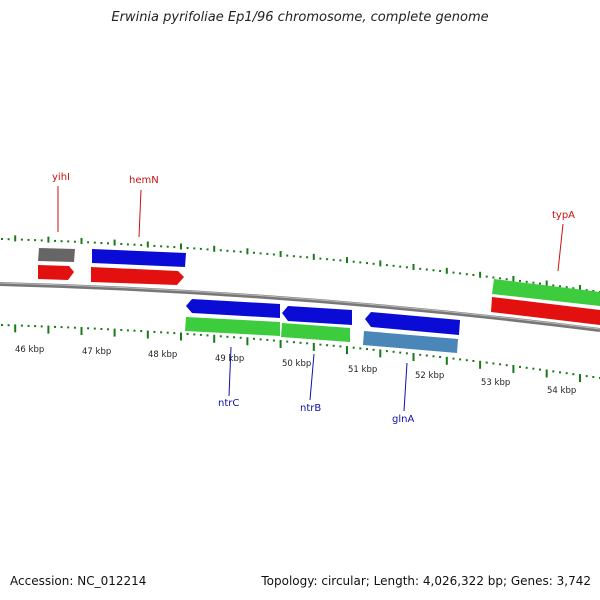 This screenshot has width=600, height=600. Describe the element at coordinates (78, 581) in the screenshot. I see `accession-text: Accession: NC_012214` at that location.